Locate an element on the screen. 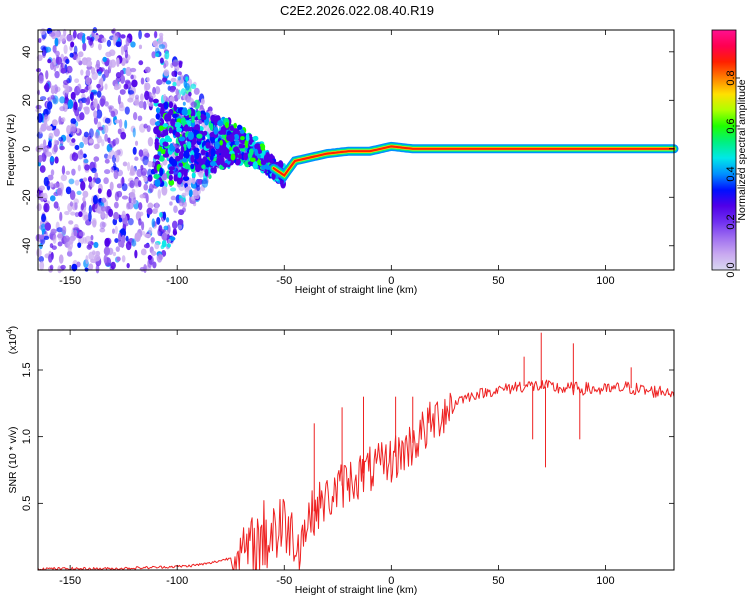 The width and height of the screenshot is (750, 600). x-tick-label: -150 is located at coordinates (70, 581).